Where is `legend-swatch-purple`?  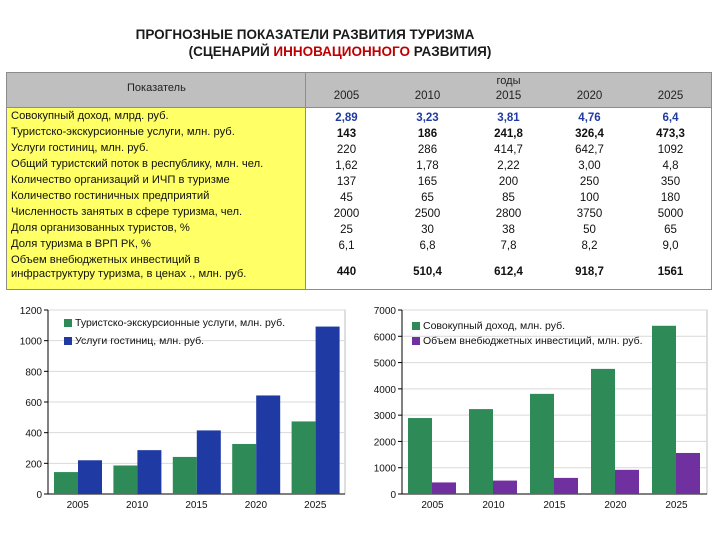 legend-swatch-purple is located at coordinates (416, 341).